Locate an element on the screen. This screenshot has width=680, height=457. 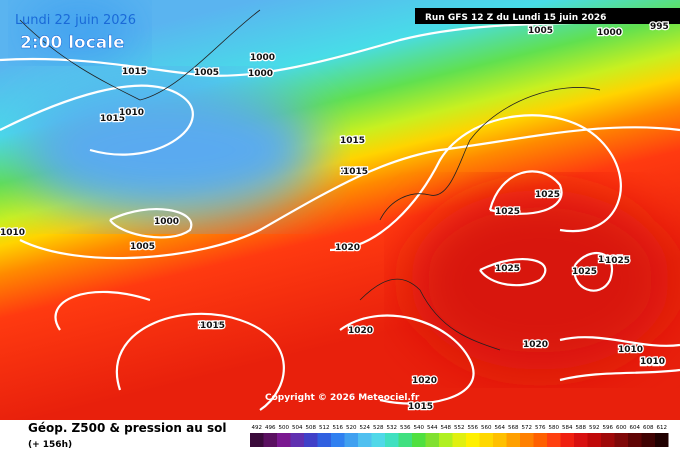
colorbar-tick: 524 is located at coordinates (365, 428).